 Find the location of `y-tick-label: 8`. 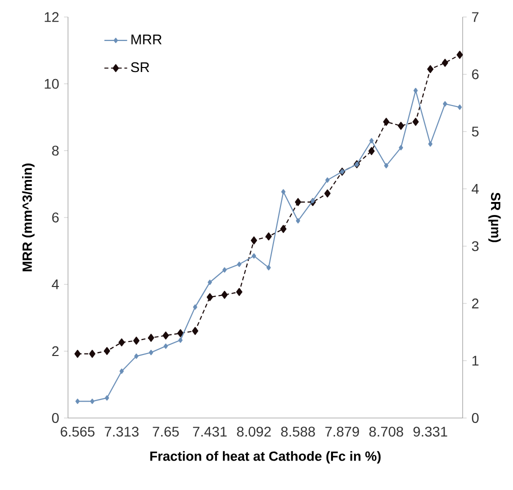

y-tick-label: 8 is located at coordinates (55, 151).